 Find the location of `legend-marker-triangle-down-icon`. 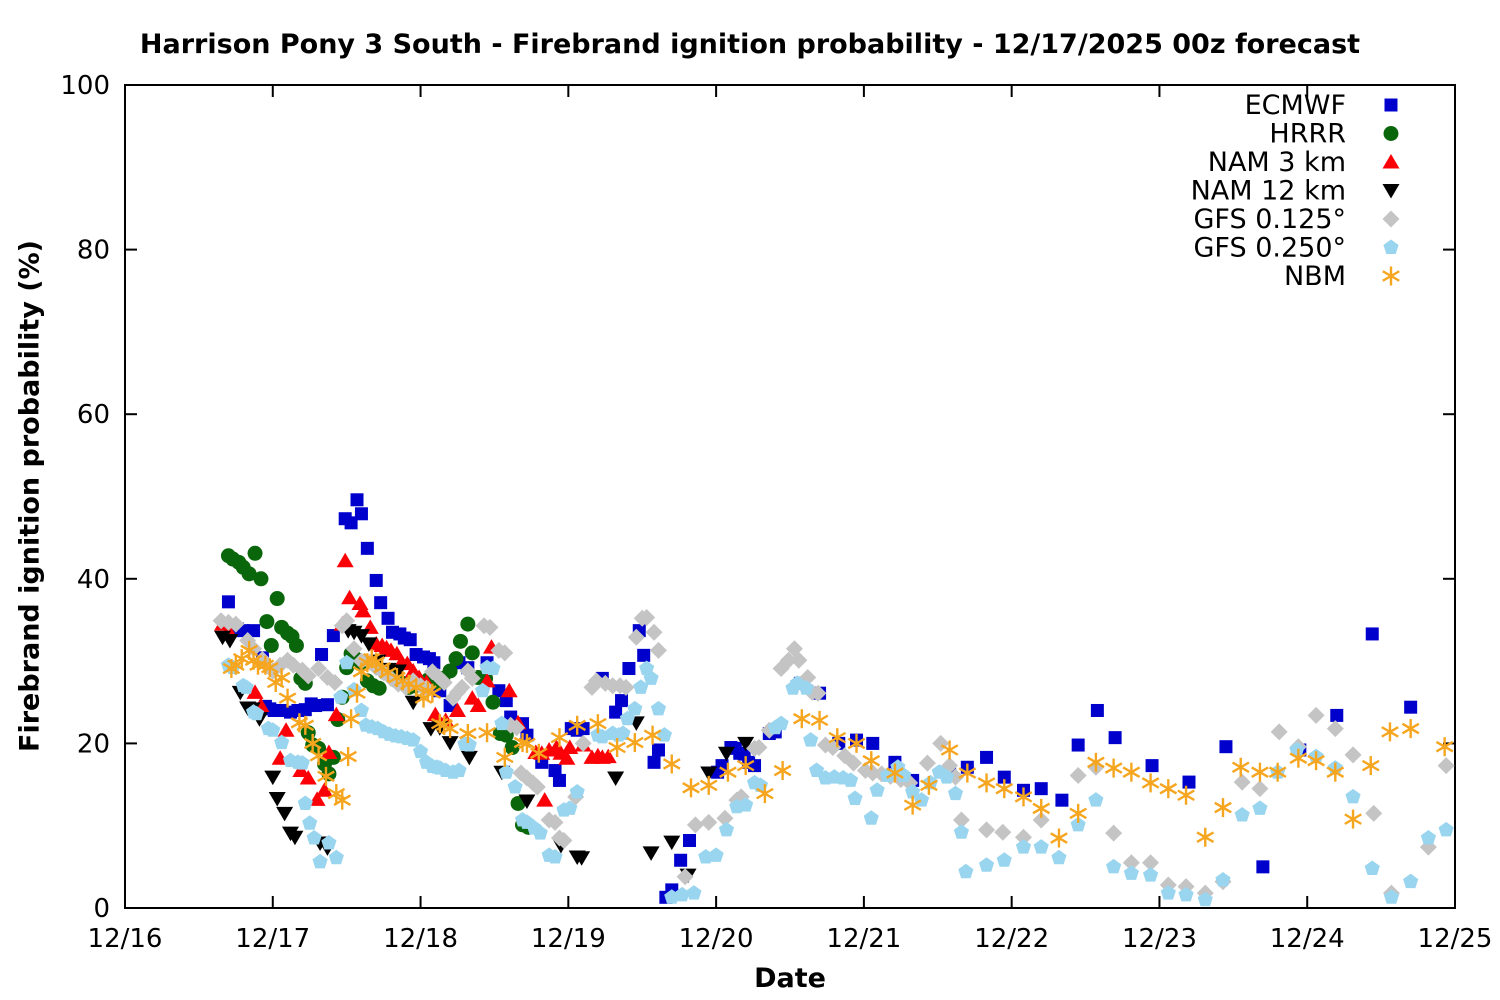

legend-marker-triangle-down-icon is located at coordinates (1391, 191).